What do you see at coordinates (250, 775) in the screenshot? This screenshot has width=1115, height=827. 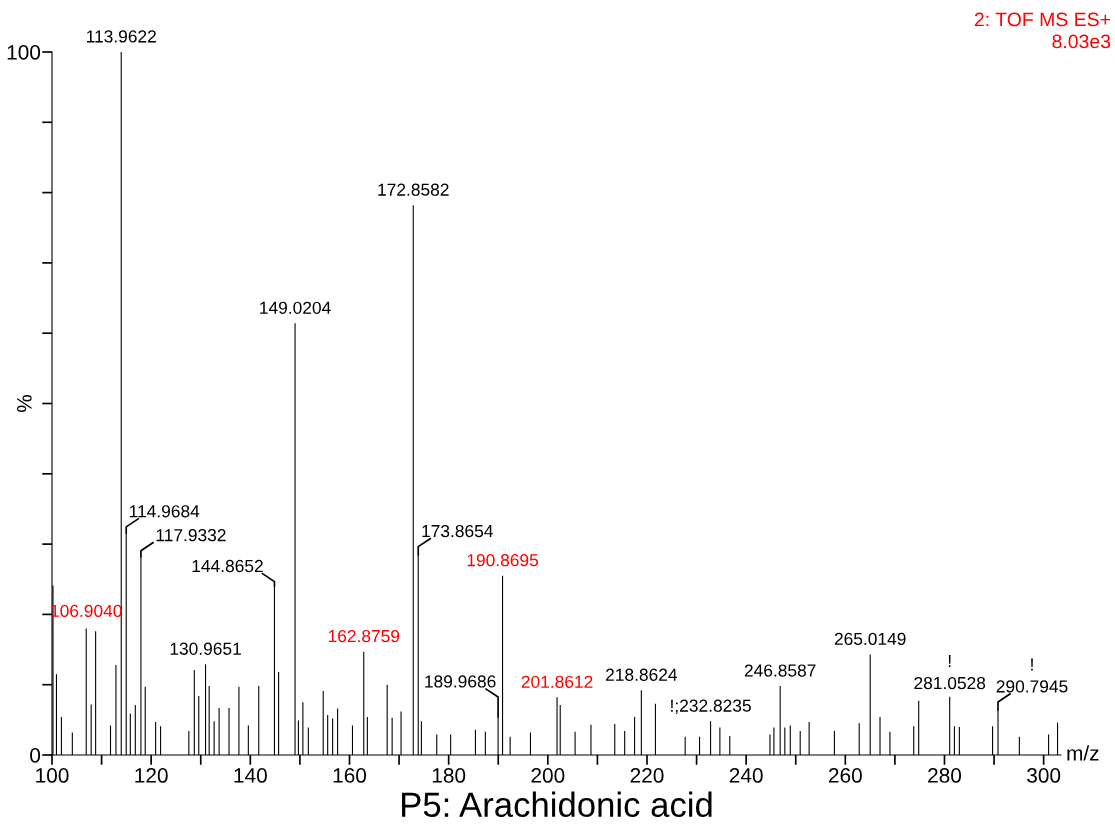 I see `x-tick-label: 140` at bounding box center [250, 775].